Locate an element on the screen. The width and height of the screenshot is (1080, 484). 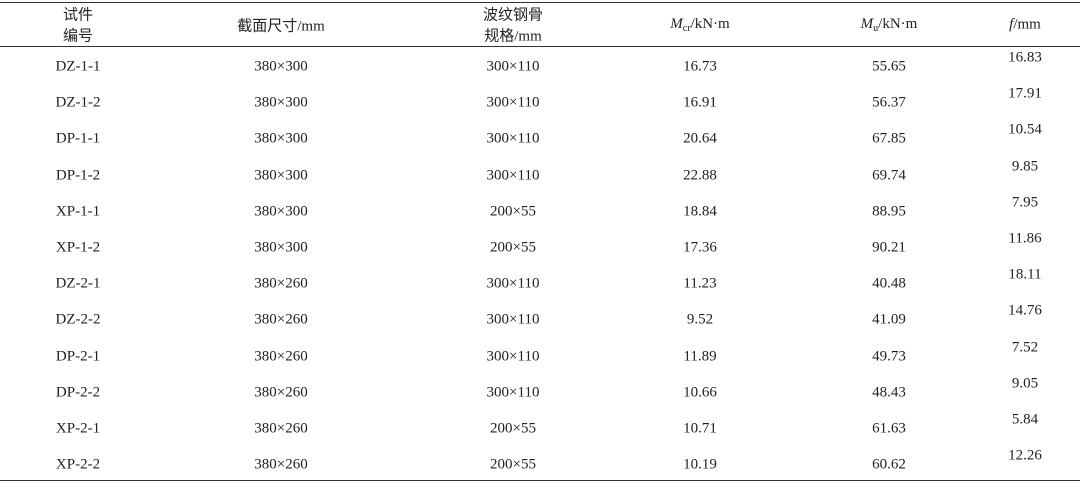
table-cell: DP-1-1 is located at coordinates (78, 138).